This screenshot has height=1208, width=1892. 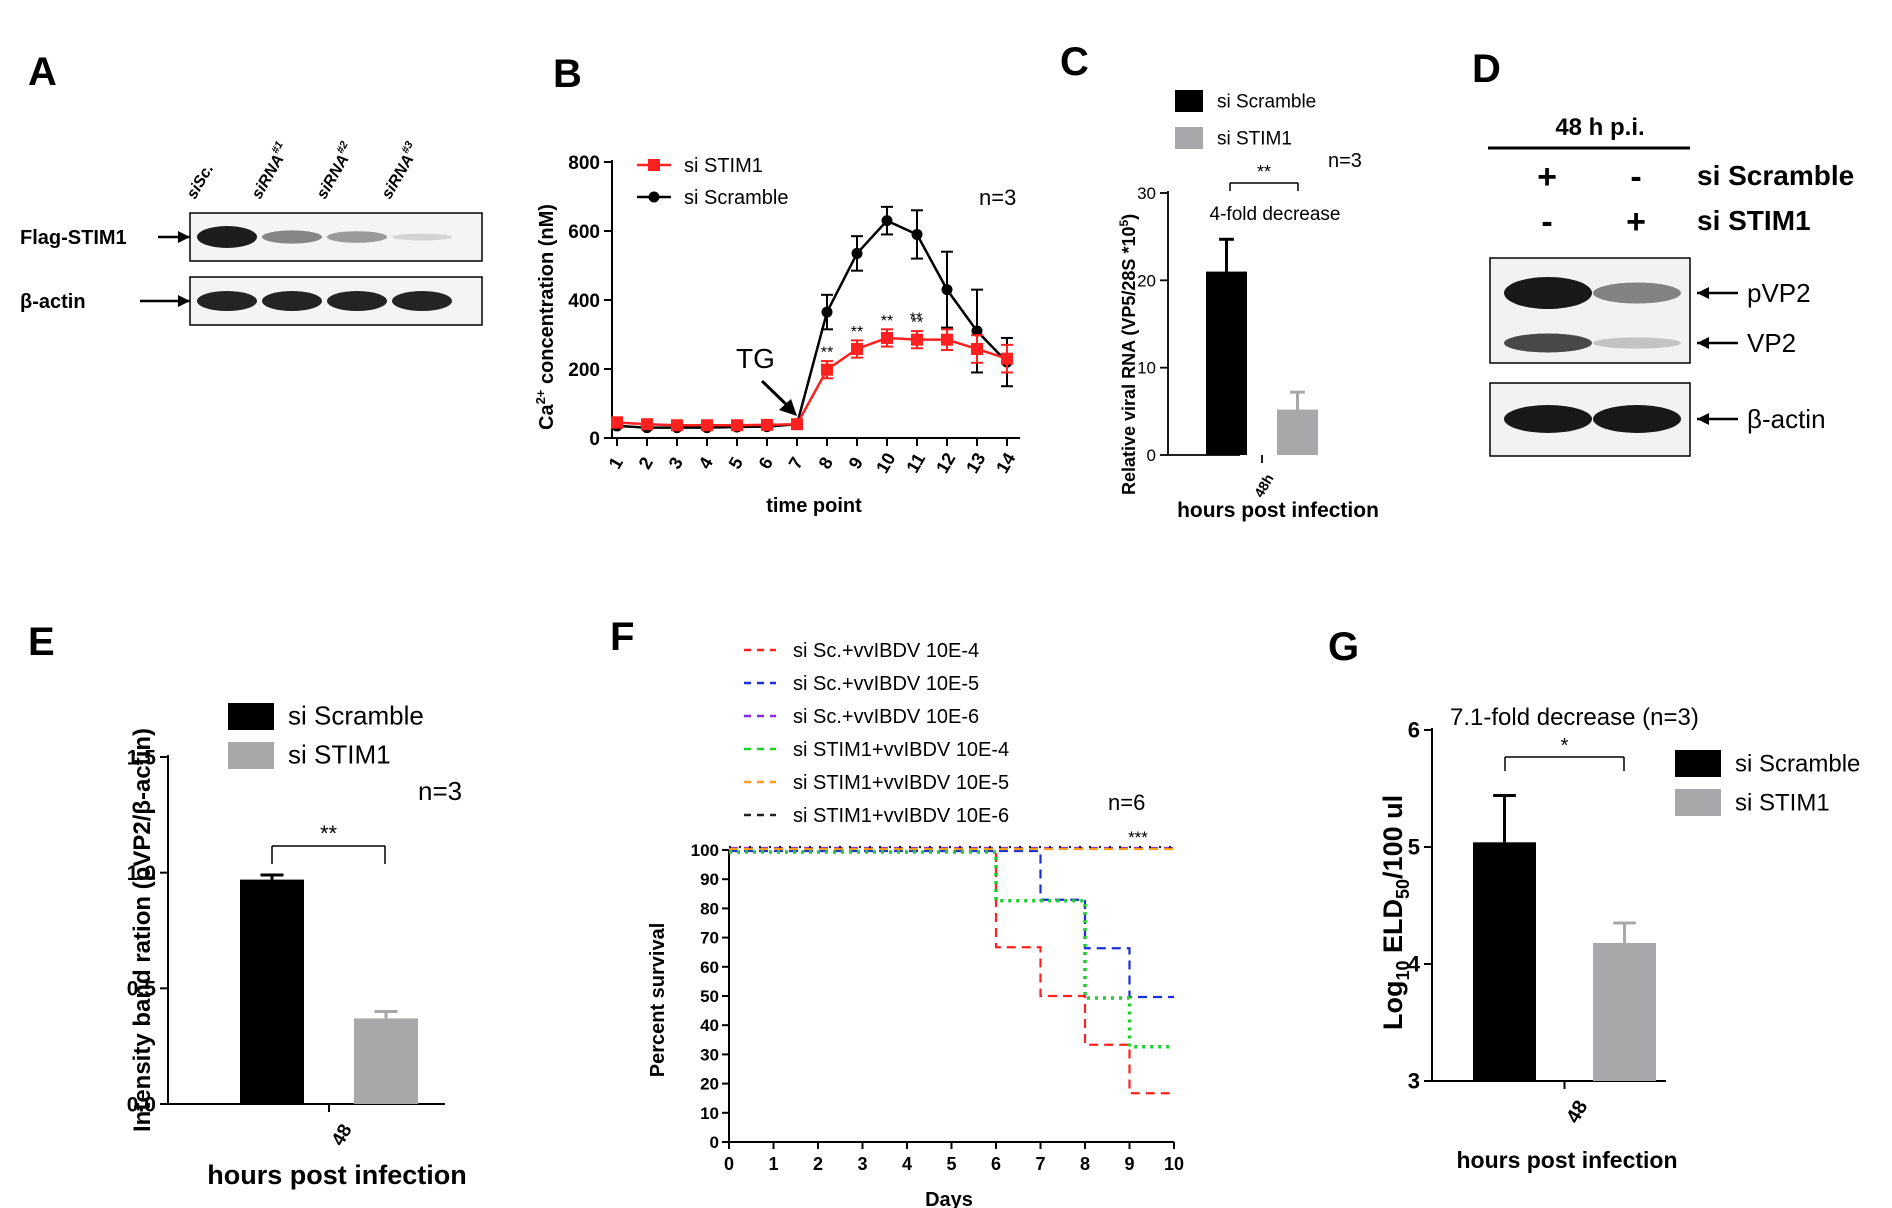 What do you see at coordinates (334, 170) in the screenshot?
I see `lane-label: siRNA#2` at bounding box center [334, 170].